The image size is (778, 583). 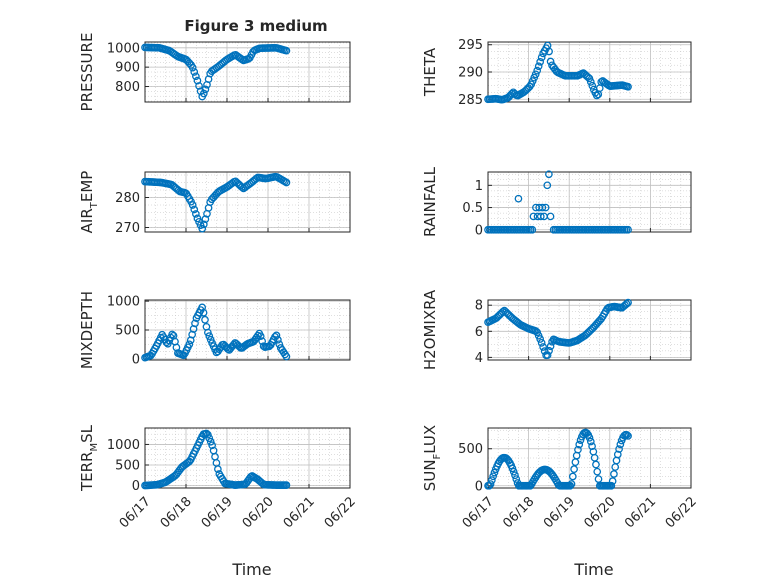 What do you see at coordinates (430, 475) in the screenshot?
I see `y-label-part: SUN` at bounding box center [430, 475].